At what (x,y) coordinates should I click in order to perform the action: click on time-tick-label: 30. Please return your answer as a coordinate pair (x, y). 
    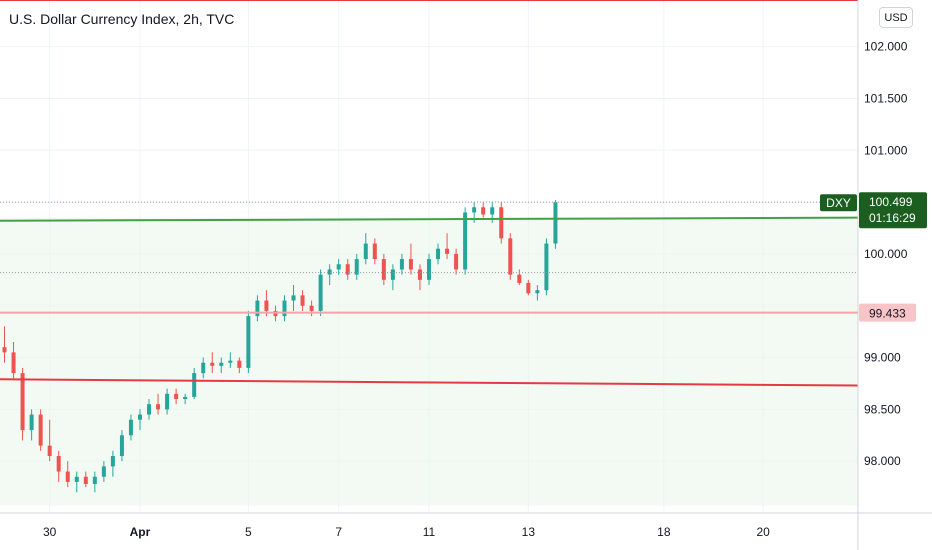
    Looking at the image, I should click on (50, 532).